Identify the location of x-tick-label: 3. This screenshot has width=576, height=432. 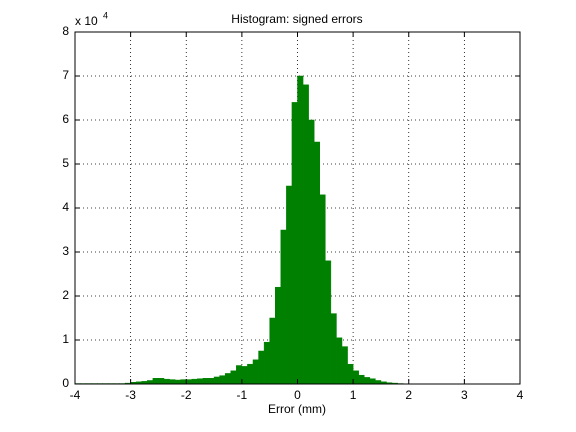
(464, 395).